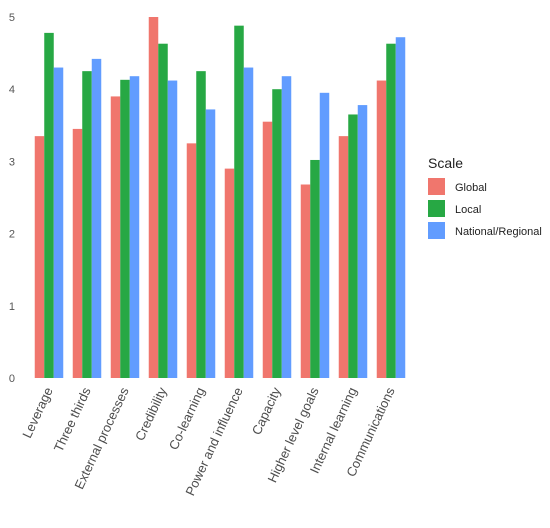 This screenshot has height=528, width=550. Describe the element at coordinates (391, 211) in the screenshot. I see `bar-local-communications` at that location.